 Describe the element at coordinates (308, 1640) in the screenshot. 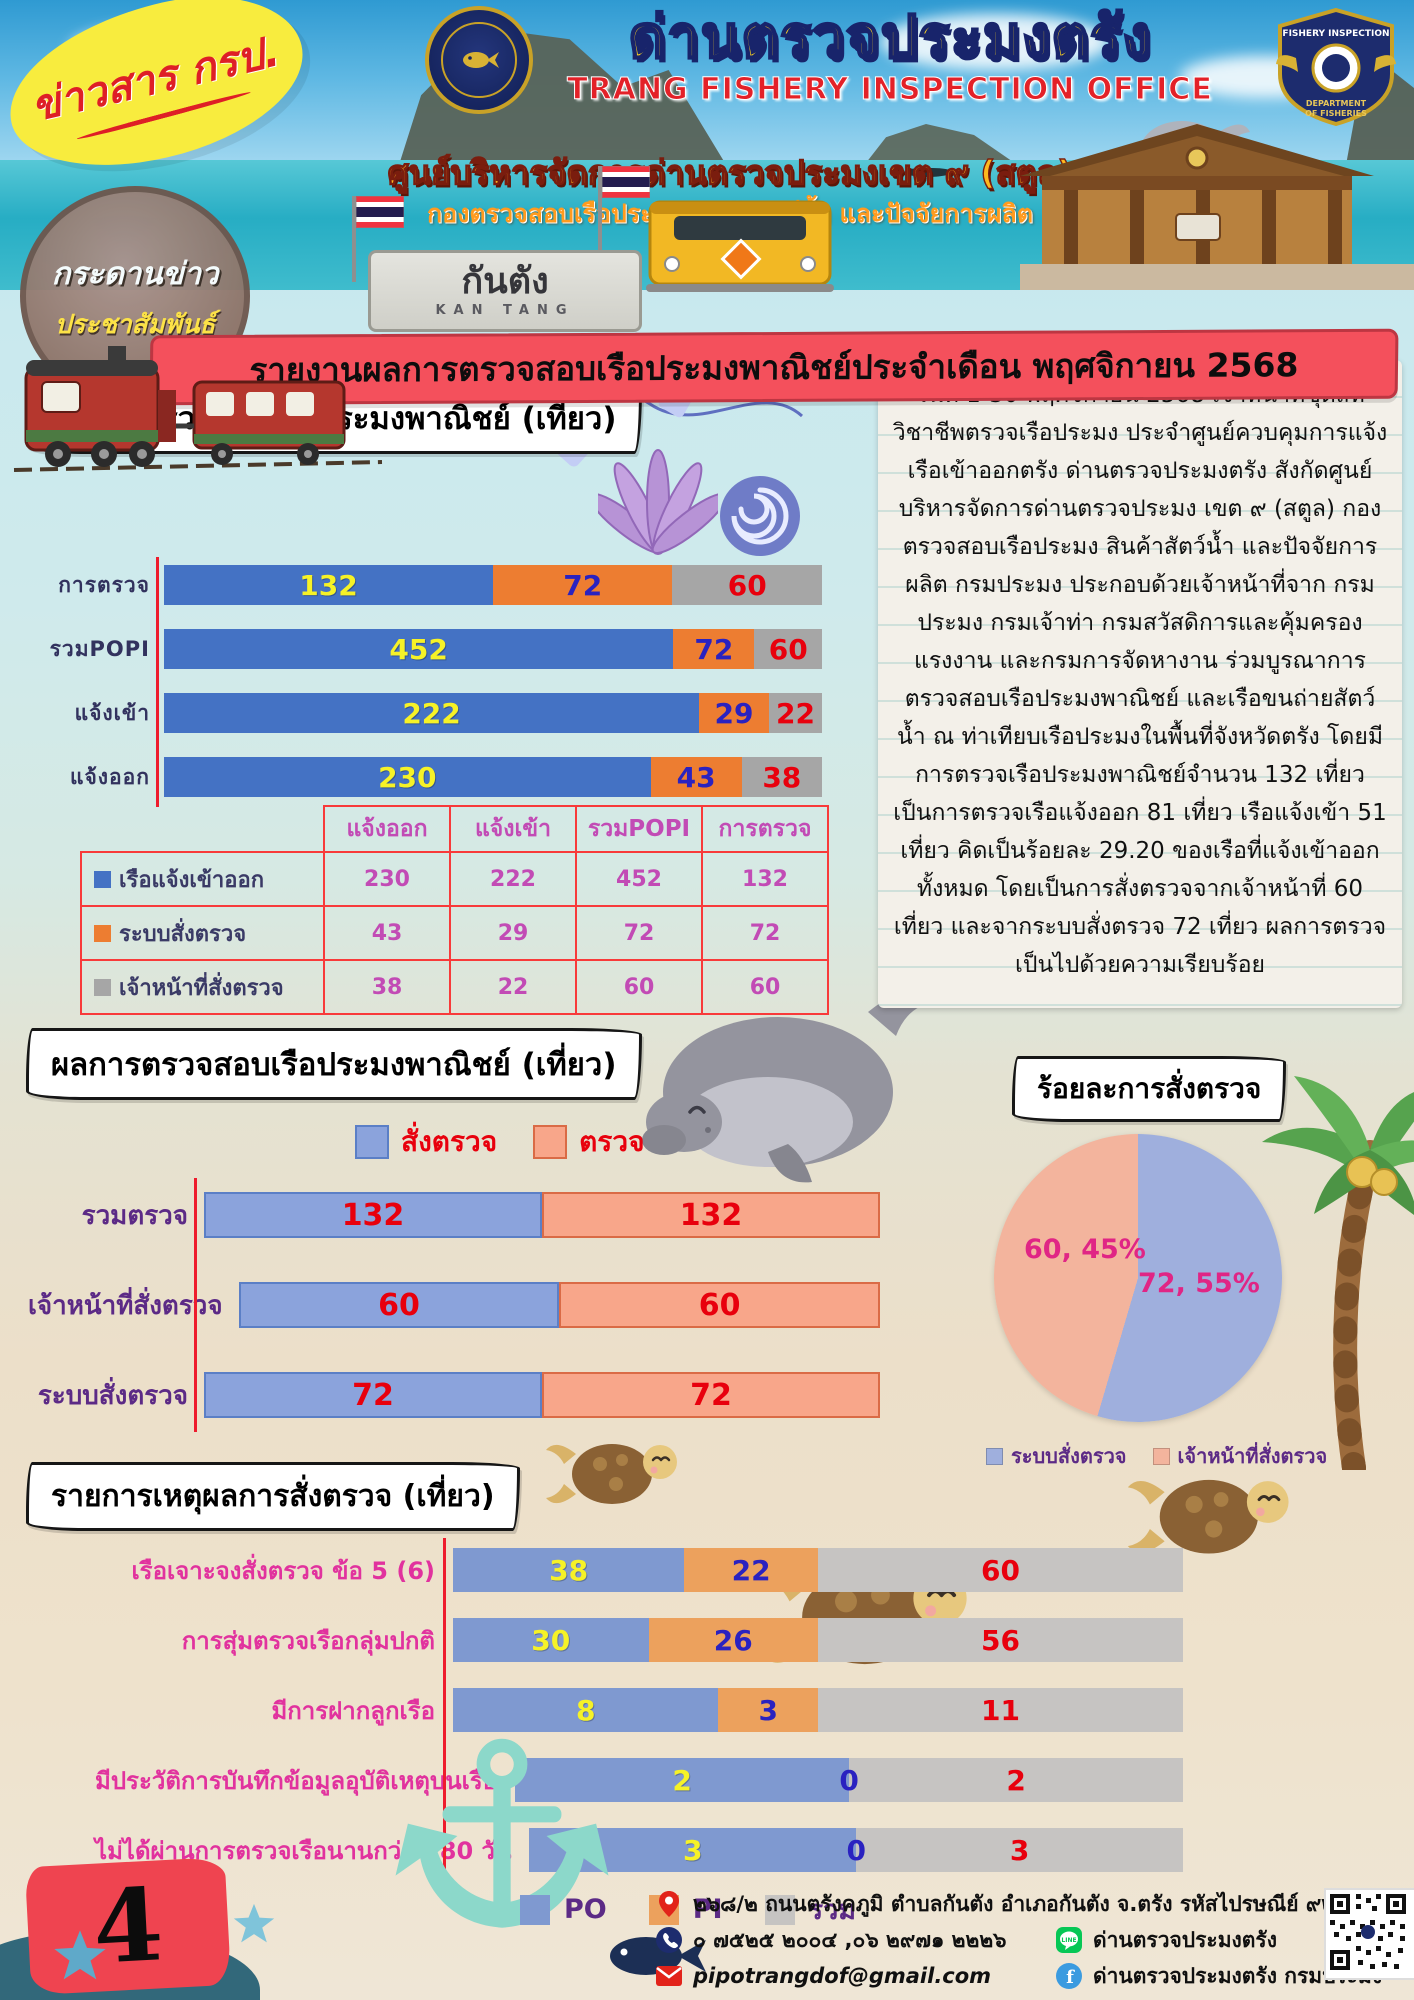

I see `chart3-category-label: การสุ่มตรวจเรือกลุ่มปกติ` at that location.